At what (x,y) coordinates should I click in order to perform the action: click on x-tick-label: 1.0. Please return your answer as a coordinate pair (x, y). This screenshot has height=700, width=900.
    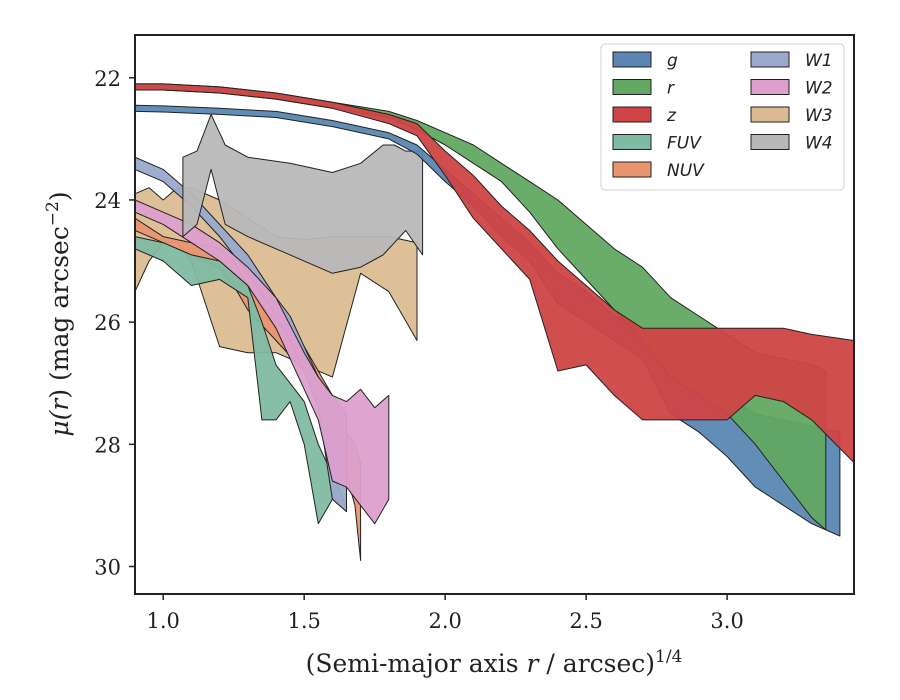
    Looking at the image, I should click on (162, 621).